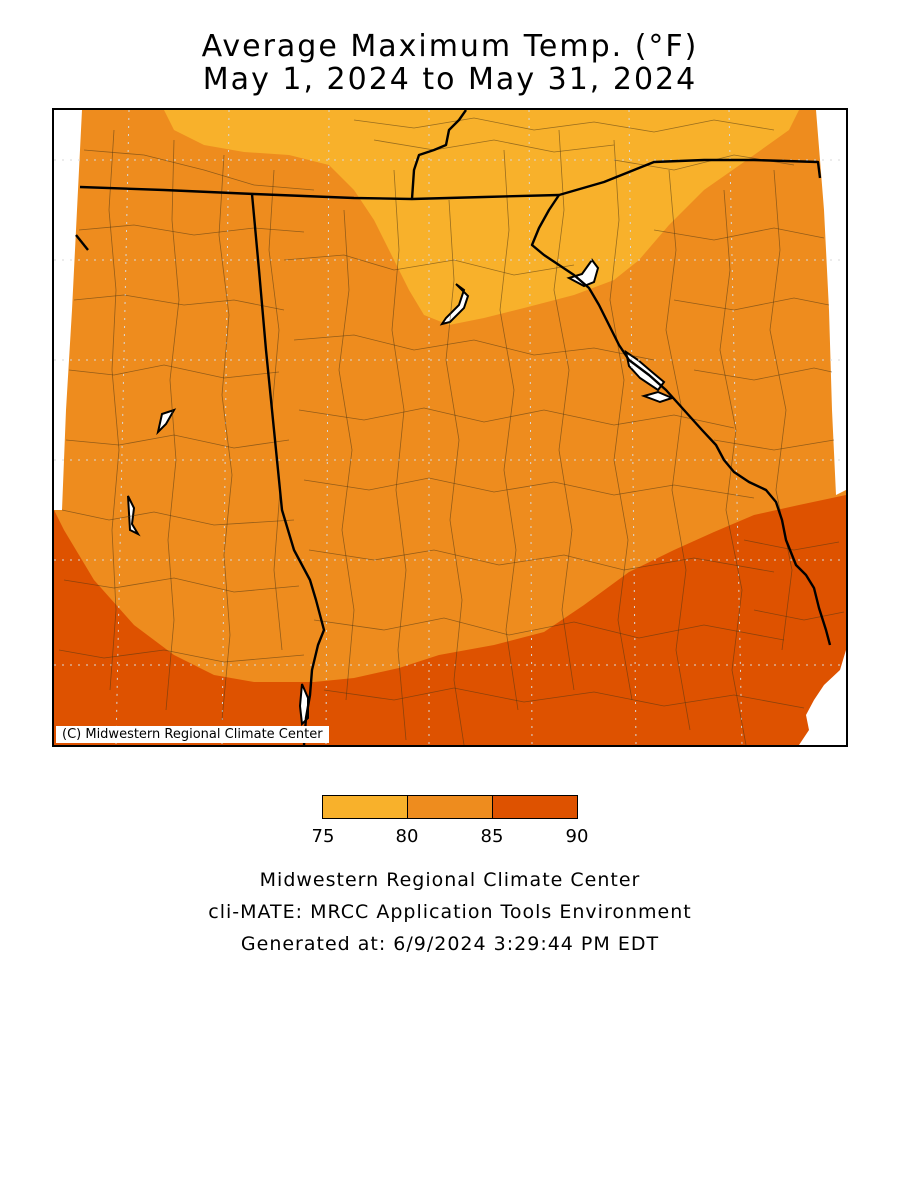 The width and height of the screenshot is (900, 1200). What do you see at coordinates (407, 836) in the screenshot?
I see `legend-tick-80: 80` at bounding box center [407, 836].